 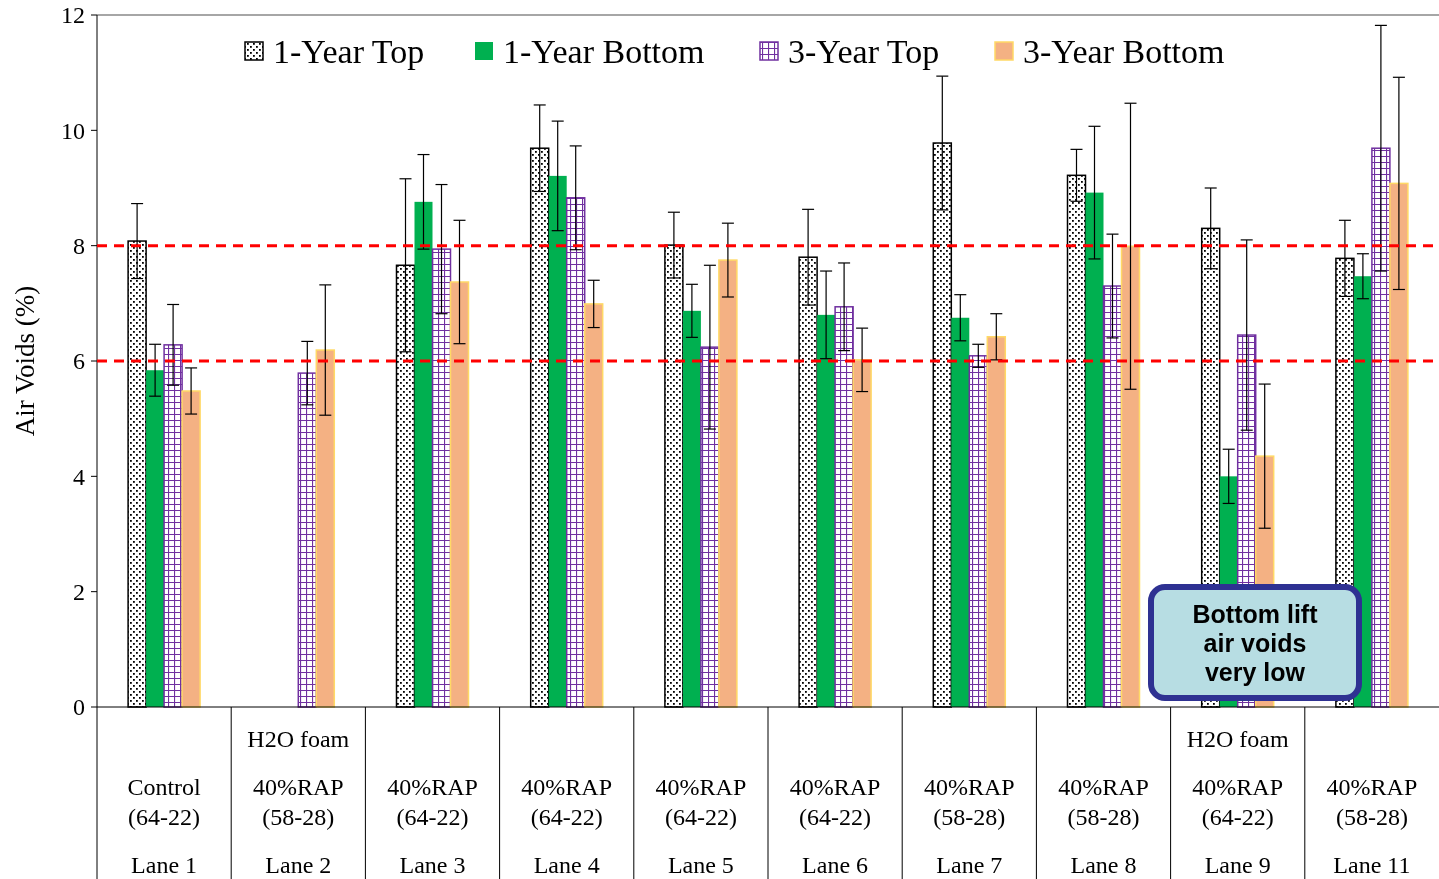 I want to click on y-tick-label: 2, so click(x=79, y=592).